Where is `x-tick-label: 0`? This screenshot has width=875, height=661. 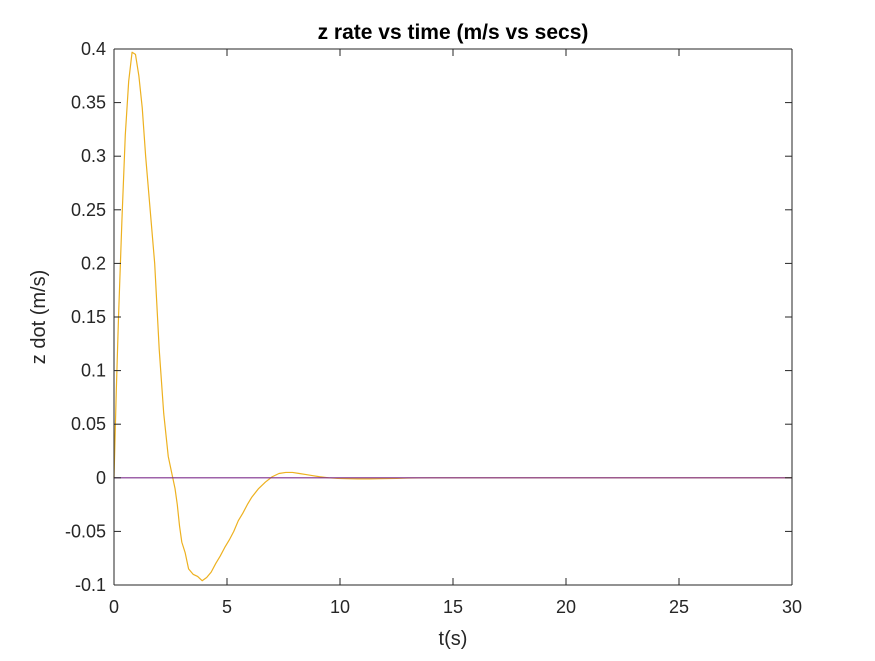
x-tick-label: 0 is located at coordinates (114, 607).